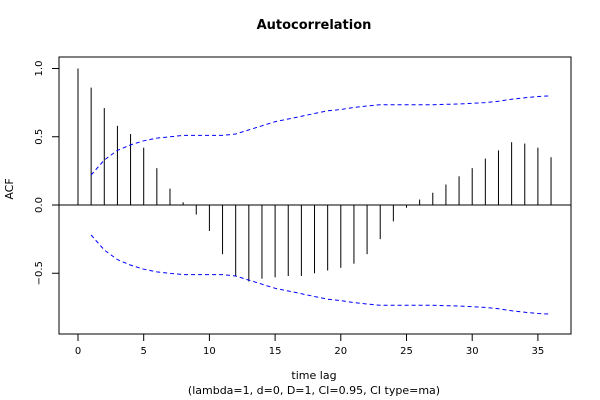  What do you see at coordinates (39, 69) in the screenshot?
I see `y-tick-label: 1.0` at bounding box center [39, 69].